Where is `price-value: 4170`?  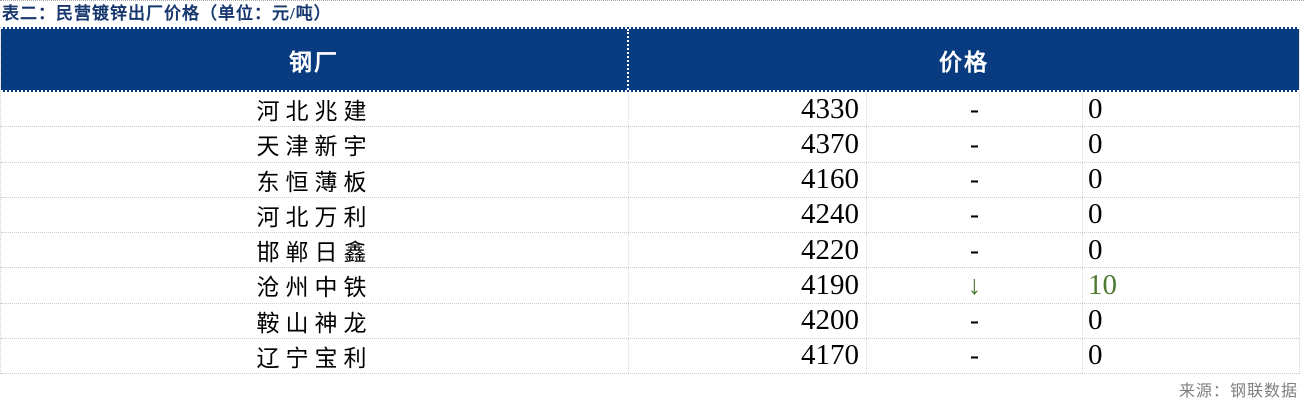 price-value: 4170 is located at coordinates (748, 355).